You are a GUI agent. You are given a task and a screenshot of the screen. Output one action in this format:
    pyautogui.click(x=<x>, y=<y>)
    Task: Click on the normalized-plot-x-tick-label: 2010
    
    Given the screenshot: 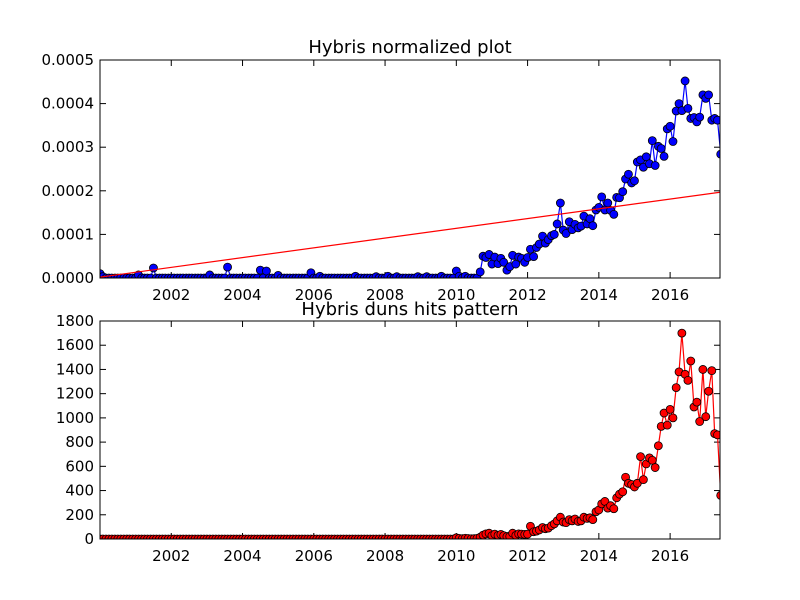 What is the action you would take?
    pyautogui.click(x=456, y=295)
    